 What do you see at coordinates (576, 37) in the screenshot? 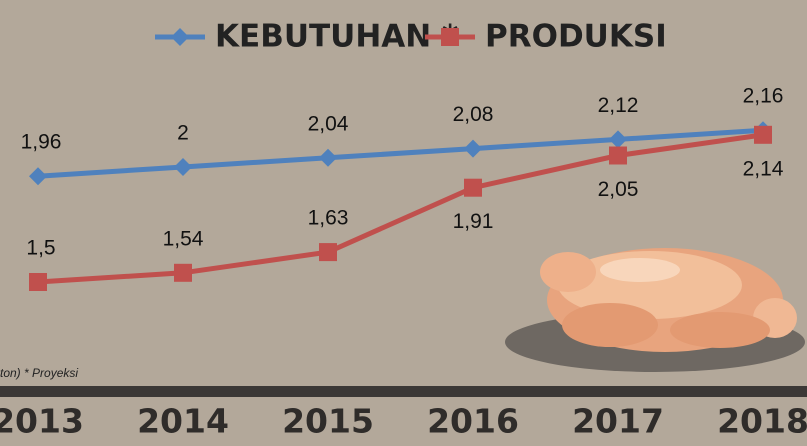
I see `legend-label: PRODUKSI` at bounding box center [576, 37].